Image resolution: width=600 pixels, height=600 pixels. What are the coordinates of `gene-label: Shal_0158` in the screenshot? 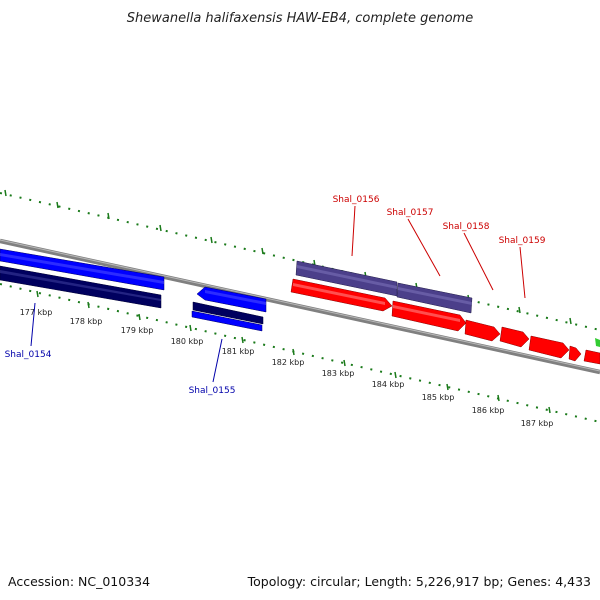 It's located at (466, 227).